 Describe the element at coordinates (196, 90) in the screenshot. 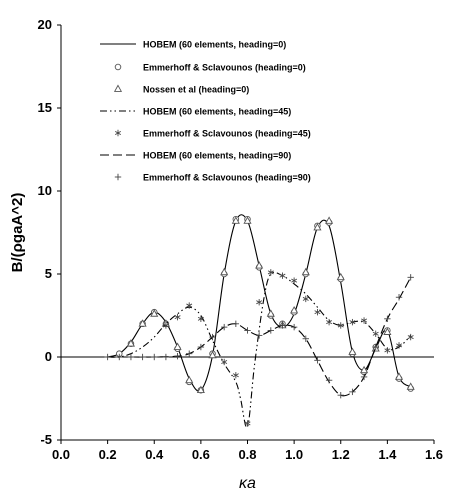

I see `legend-label: Nossen et al (heading=0)` at that location.